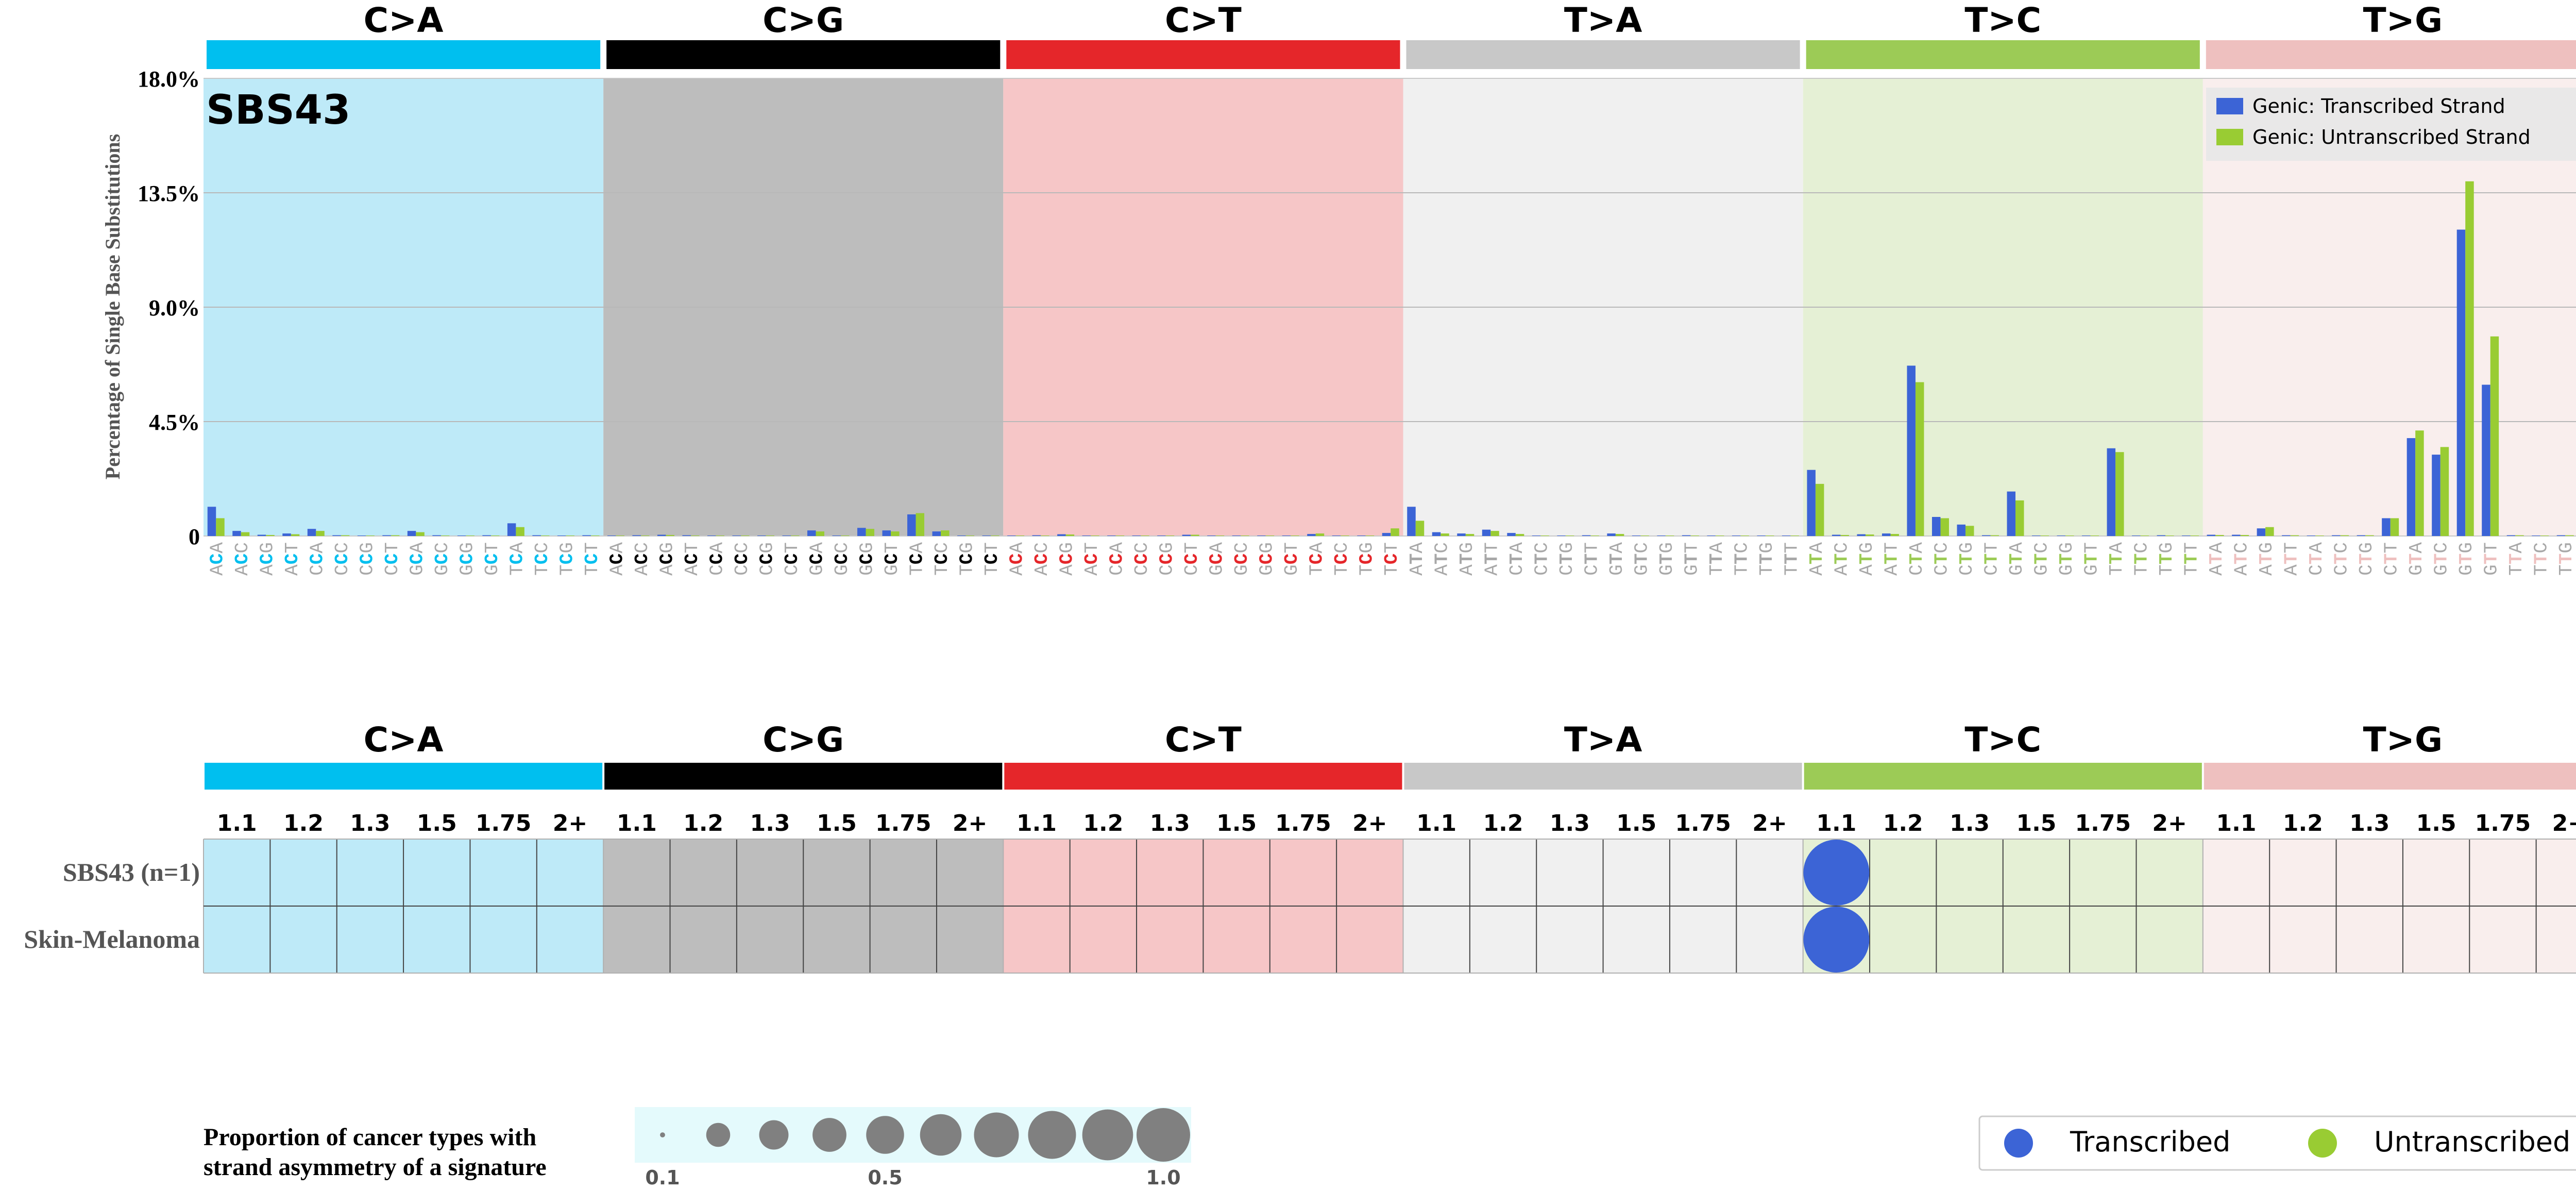 Image resolution: width=2576 pixels, height=1189 pixels. Describe the element at coordinates (1163, 1135) in the screenshot. I see `size-legend-circle` at that location.